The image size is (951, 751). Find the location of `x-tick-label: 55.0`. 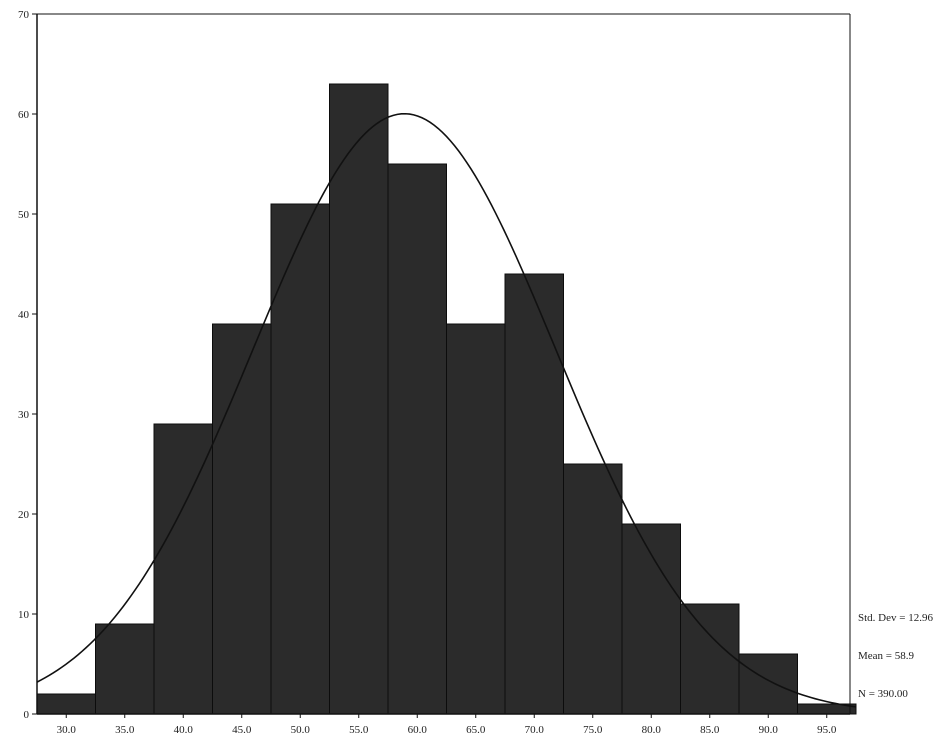

x-tick-label: 55.0 is located at coordinates (359, 730).